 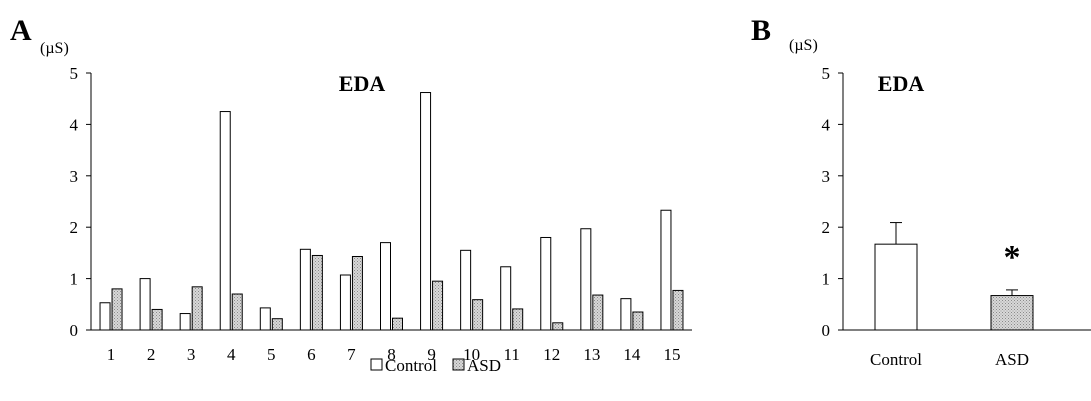 I want to click on panel-b-y-tick-label: 3, so click(x=826, y=176).